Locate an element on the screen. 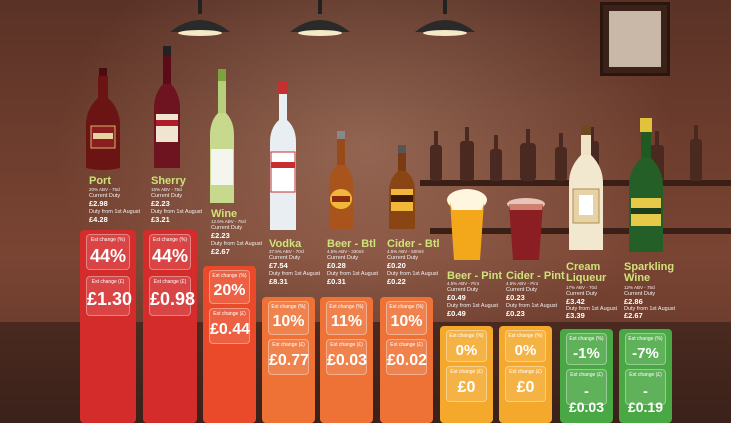 The image size is (731, 423). gbp-change-value: -£0.19 is located at coordinates (645, 399).